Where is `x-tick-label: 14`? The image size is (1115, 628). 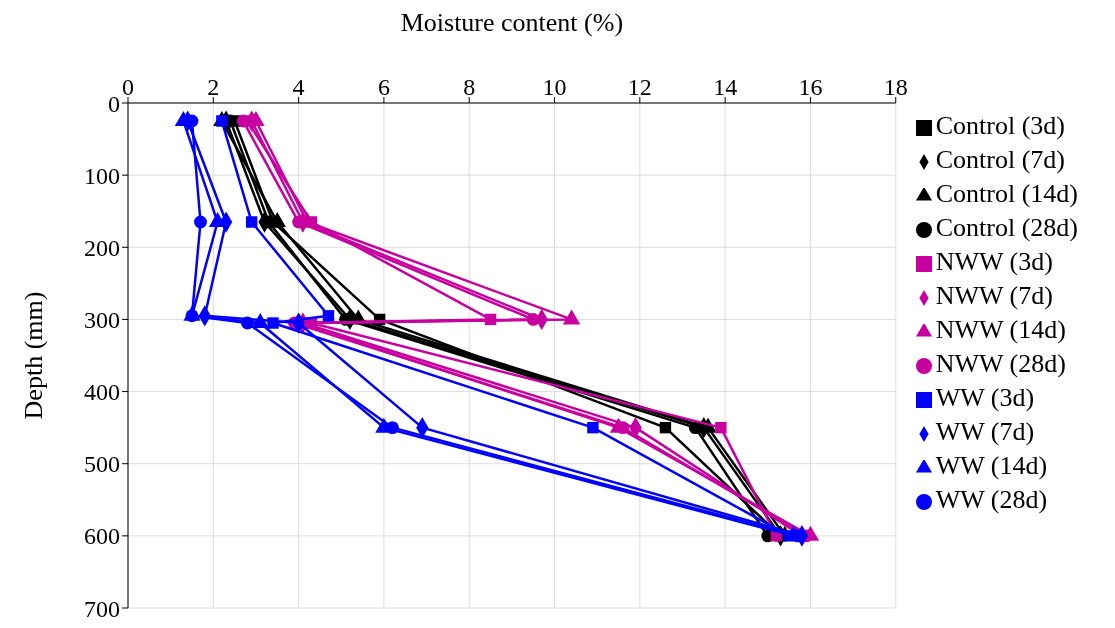
x-tick-label: 14 is located at coordinates (725, 87).